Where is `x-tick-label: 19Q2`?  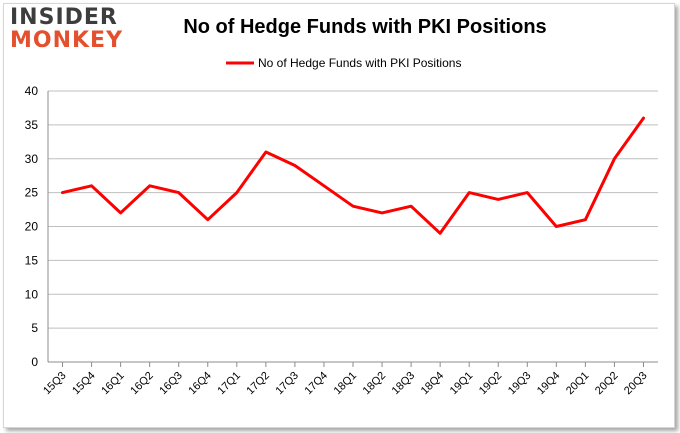
x-tick-label: 19Q2 is located at coordinates (491, 384).